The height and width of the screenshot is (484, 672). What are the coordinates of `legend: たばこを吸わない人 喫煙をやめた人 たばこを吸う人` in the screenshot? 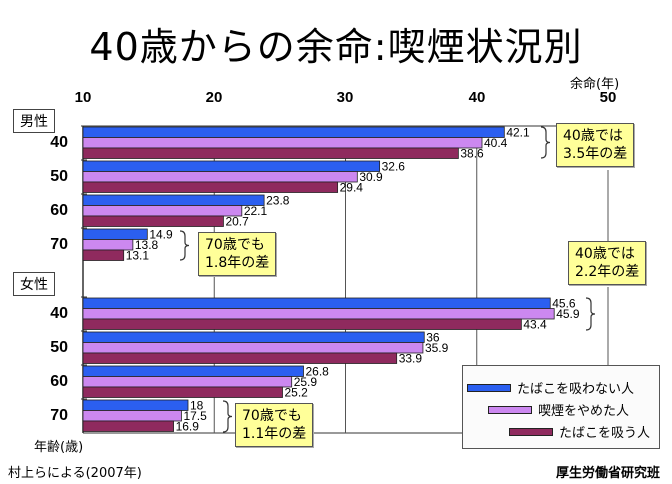 It's located at (561, 407).